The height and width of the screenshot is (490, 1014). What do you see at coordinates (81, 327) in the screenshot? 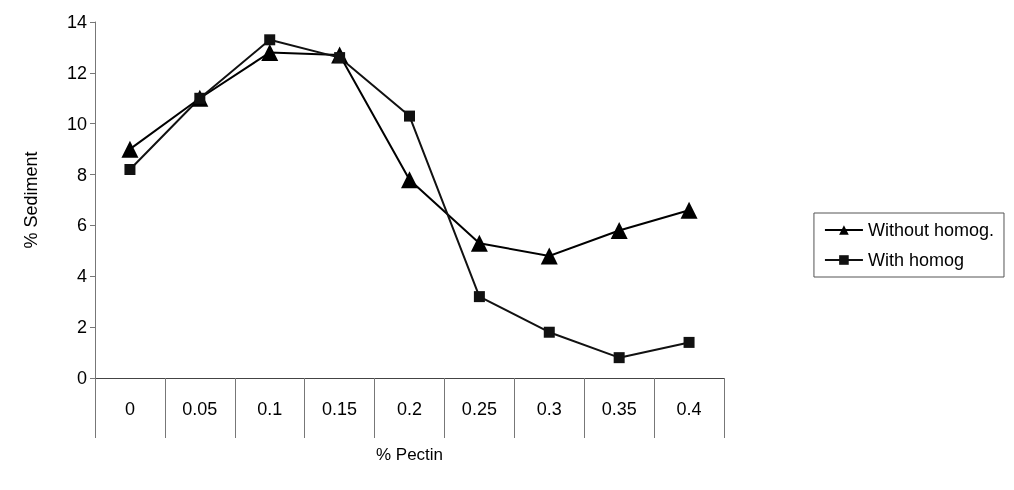
I see `y-tick-label: 2` at bounding box center [81, 327].